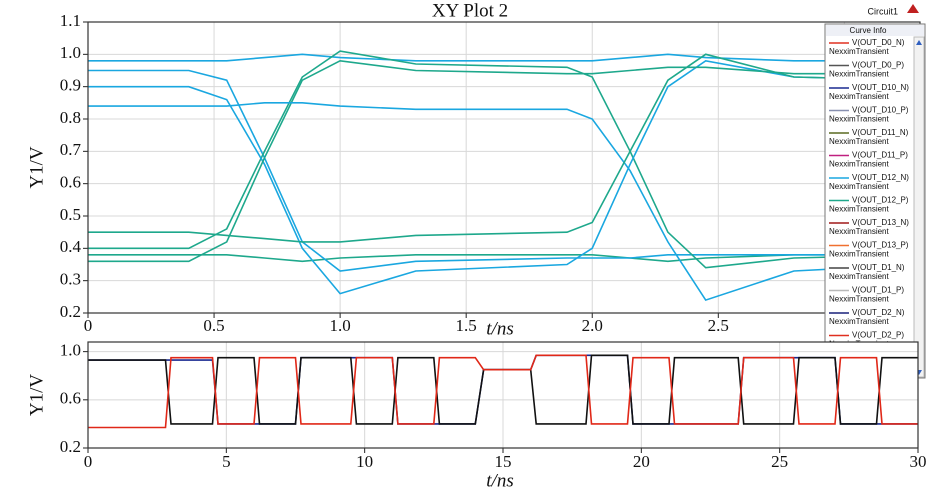  What do you see at coordinates (70, 279) in the screenshot?
I see `y-tick-label: 0.3` at bounding box center [70, 279].